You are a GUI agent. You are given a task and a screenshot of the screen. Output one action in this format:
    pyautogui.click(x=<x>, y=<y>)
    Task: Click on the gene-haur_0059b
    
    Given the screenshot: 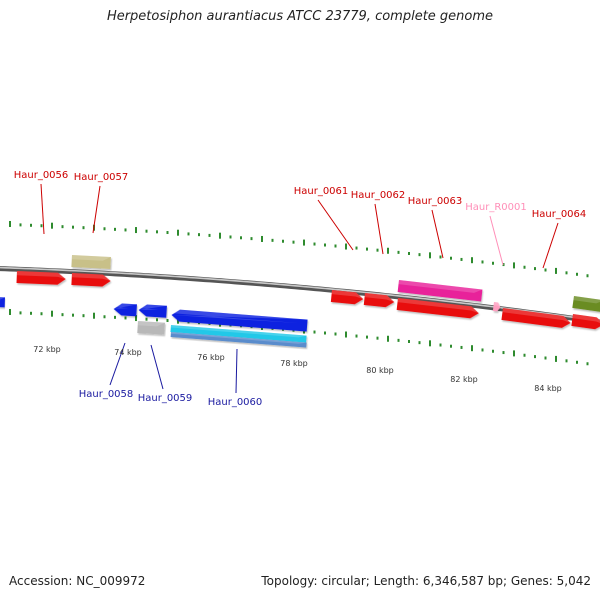 What is the action you would take?
    pyautogui.click(x=151, y=328)
    